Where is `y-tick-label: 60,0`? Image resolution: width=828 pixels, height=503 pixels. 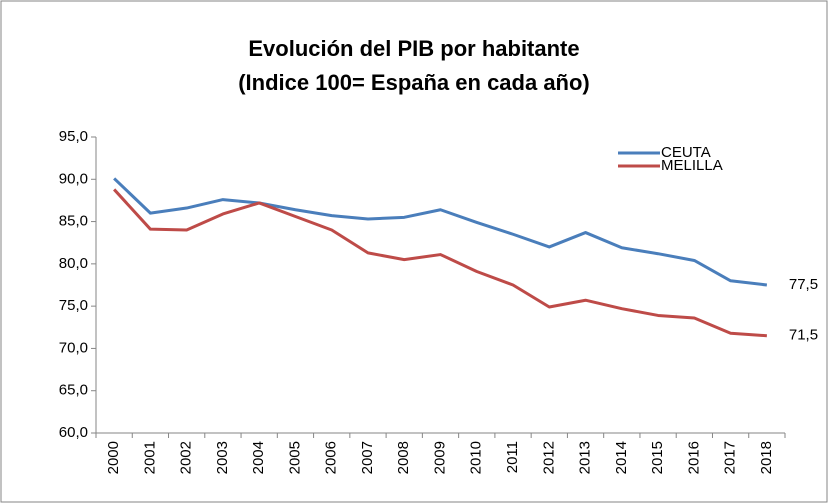 y-tick-label: 60,0 is located at coordinates (73, 432).